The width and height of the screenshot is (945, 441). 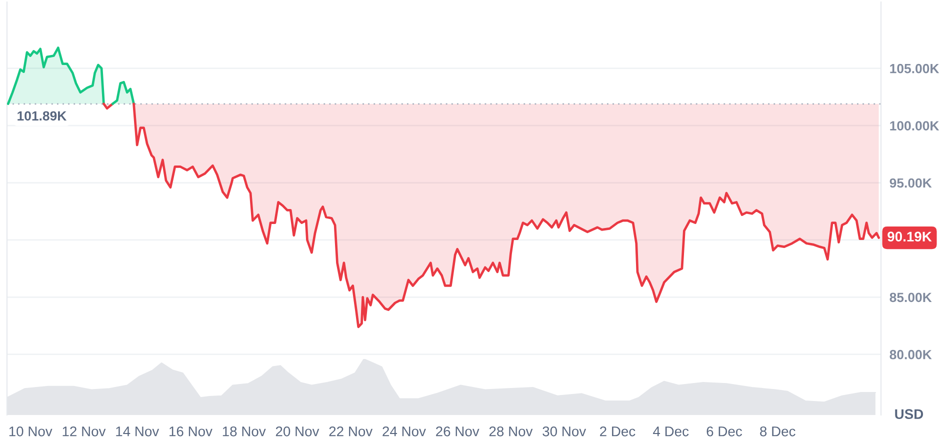 What do you see at coordinates (298, 431) in the screenshot?
I see `x-tick-label: 20 Nov` at bounding box center [298, 431].